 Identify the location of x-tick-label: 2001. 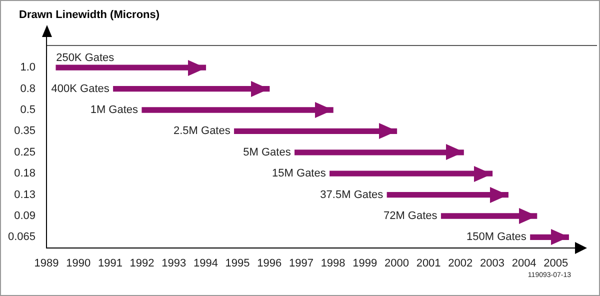
(428, 263).